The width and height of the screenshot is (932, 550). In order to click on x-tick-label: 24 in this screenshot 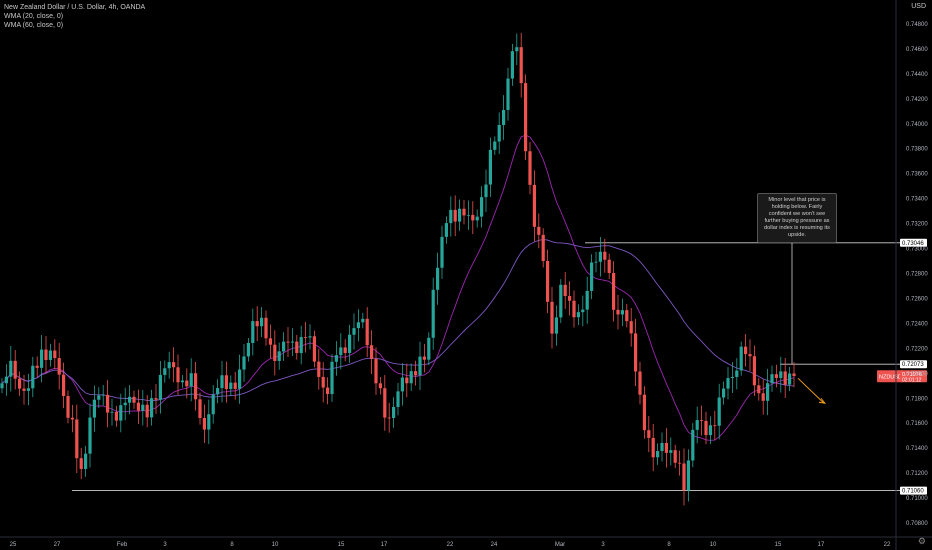, I will do `click(494, 545)`.